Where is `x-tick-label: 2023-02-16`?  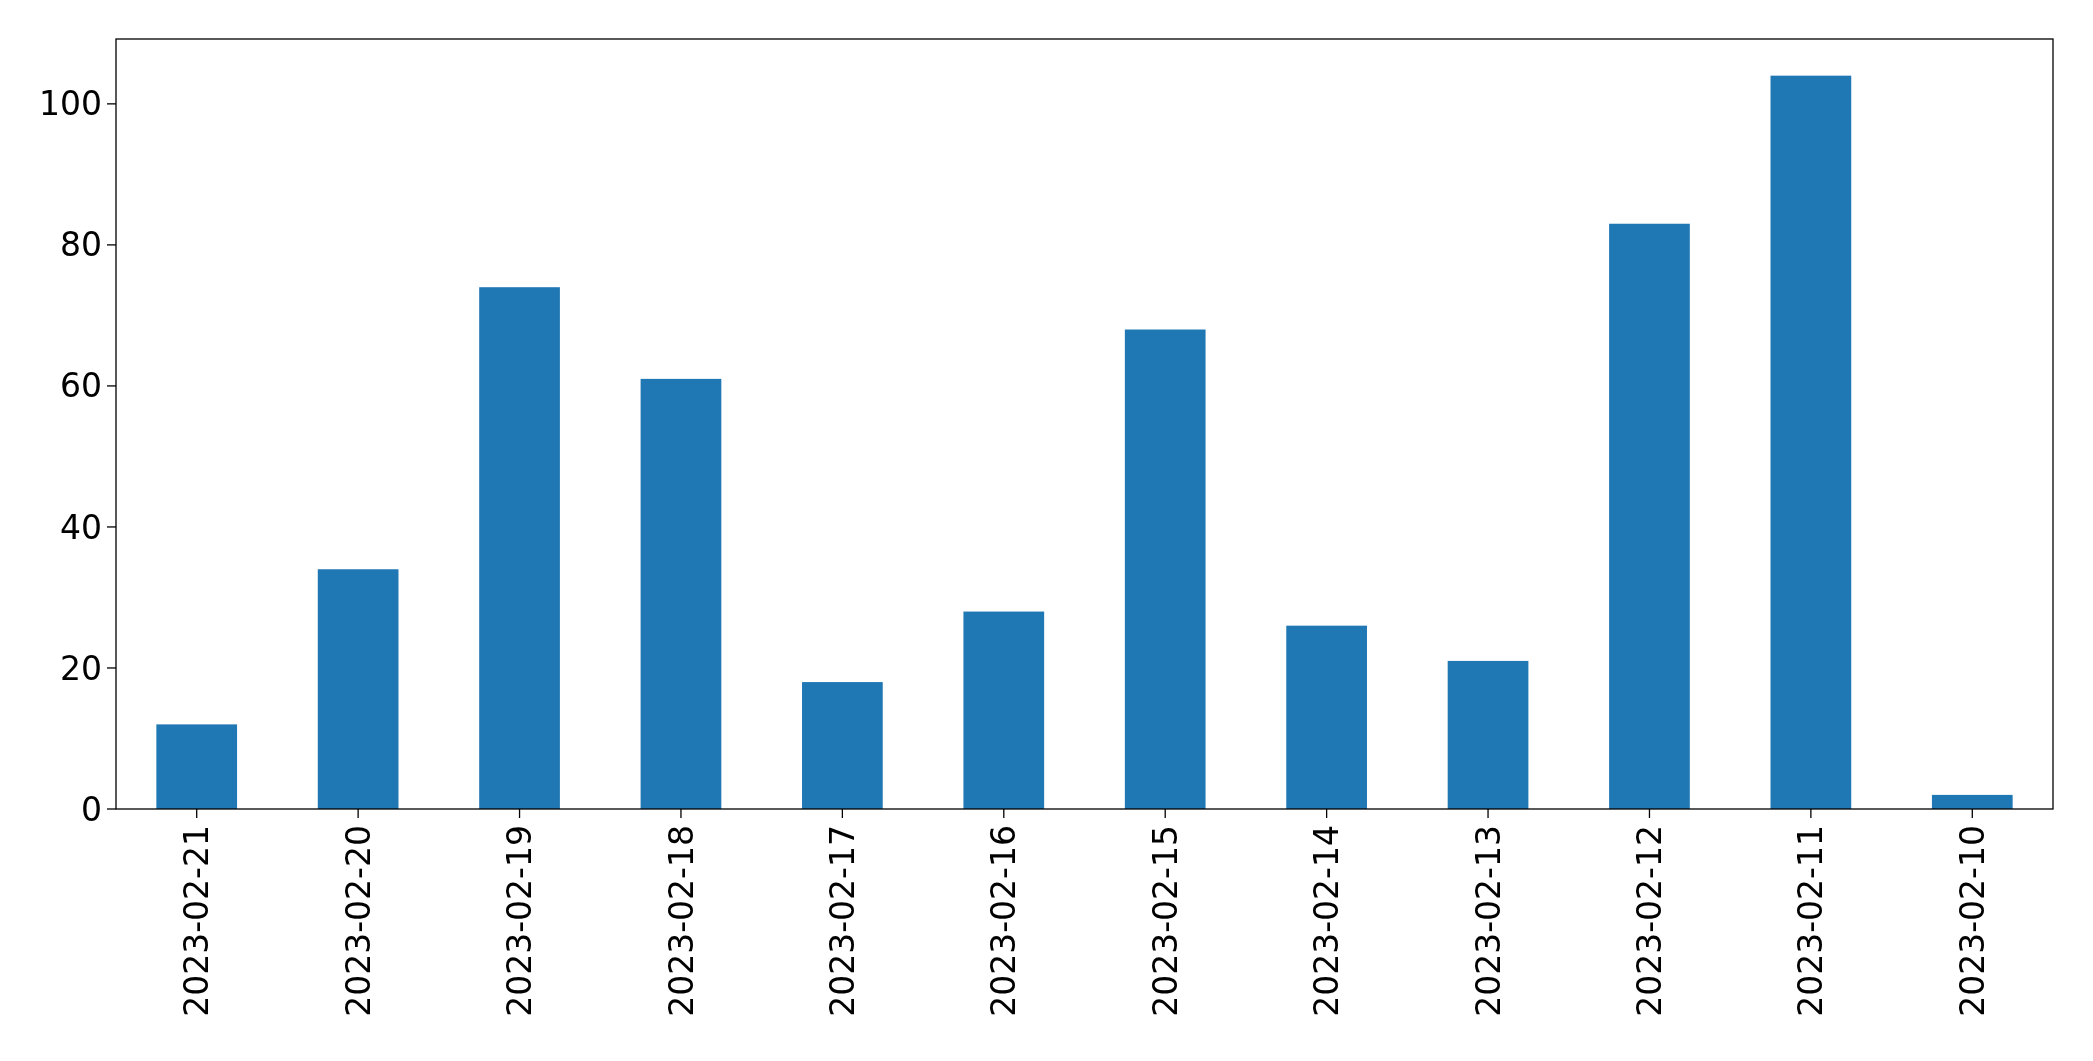 x-tick-label: 2023-02-16 is located at coordinates (1004, 921).